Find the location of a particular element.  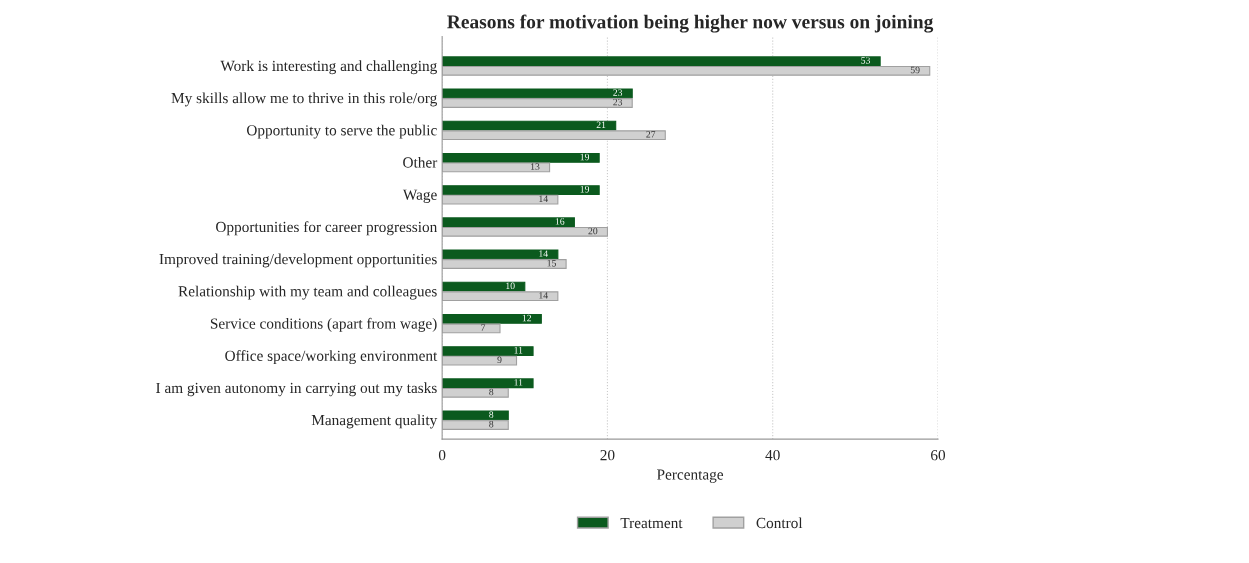

y-tick-label: Relationship with my team and colleagues is located at coordinates (307, 292).